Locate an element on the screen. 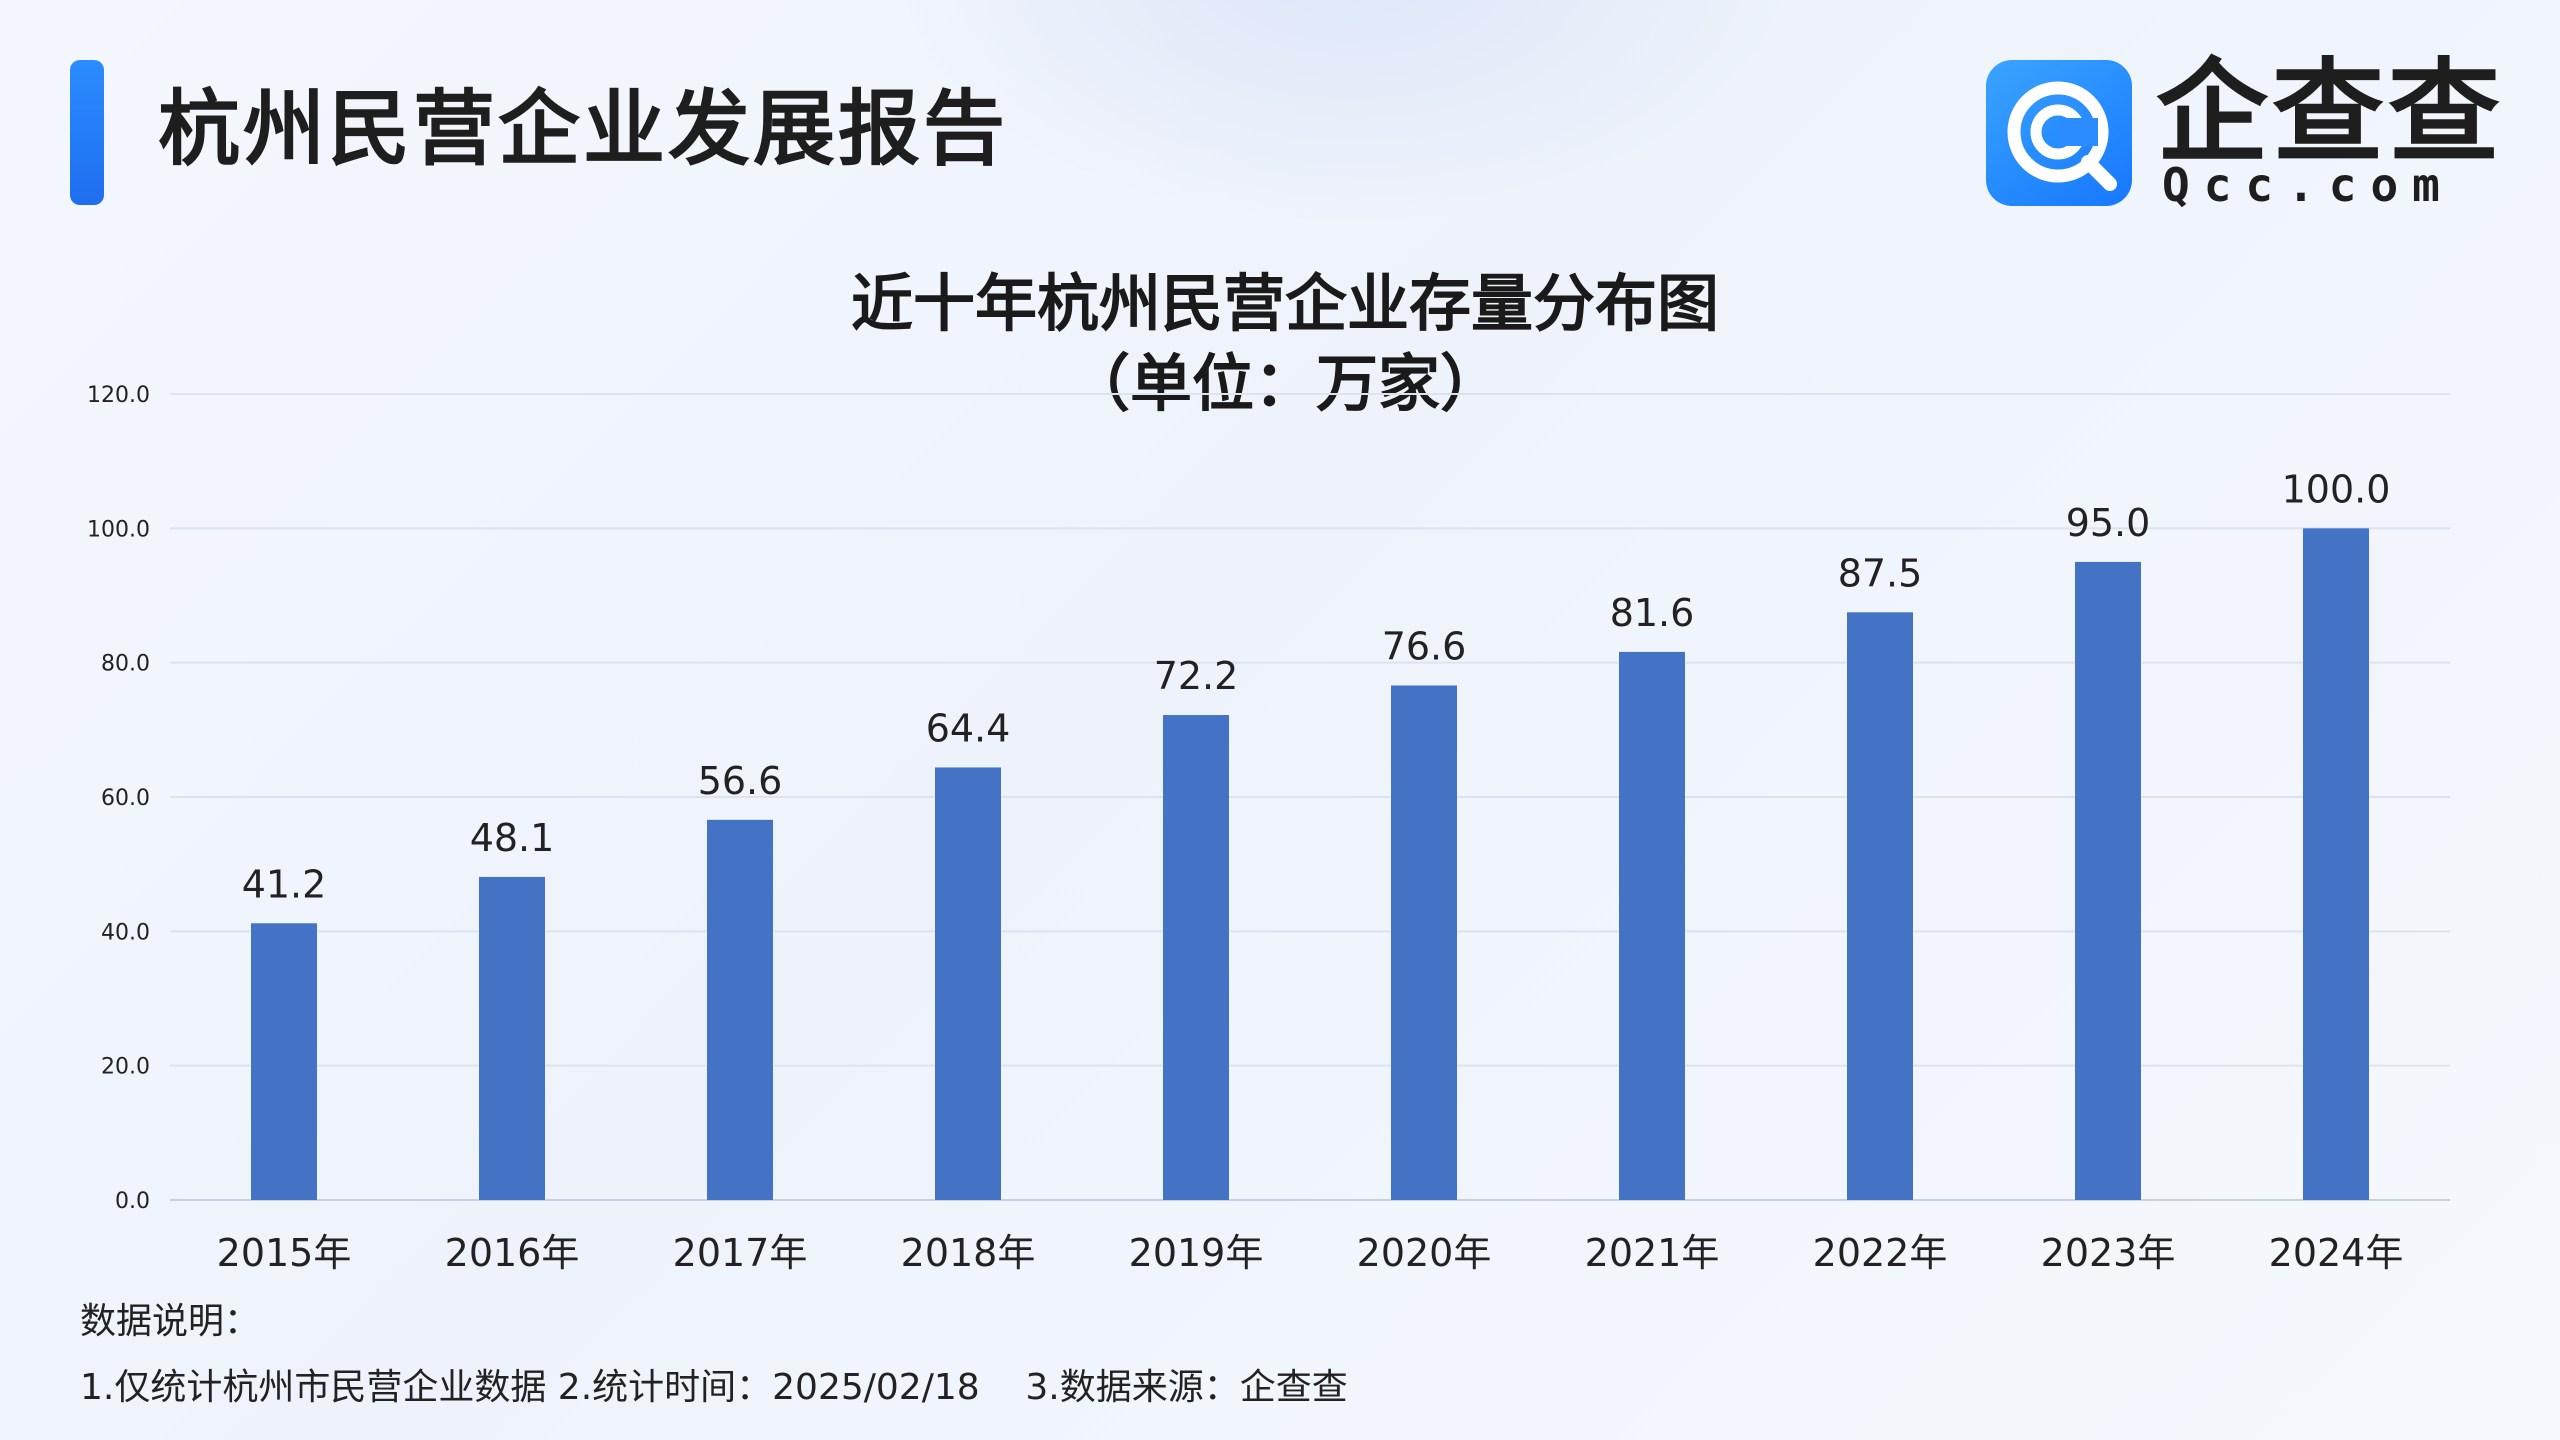 The height and width of the screenshot is (1440, 2560). x-tick-label: 2016年 is located at coordinates (512, 1253).